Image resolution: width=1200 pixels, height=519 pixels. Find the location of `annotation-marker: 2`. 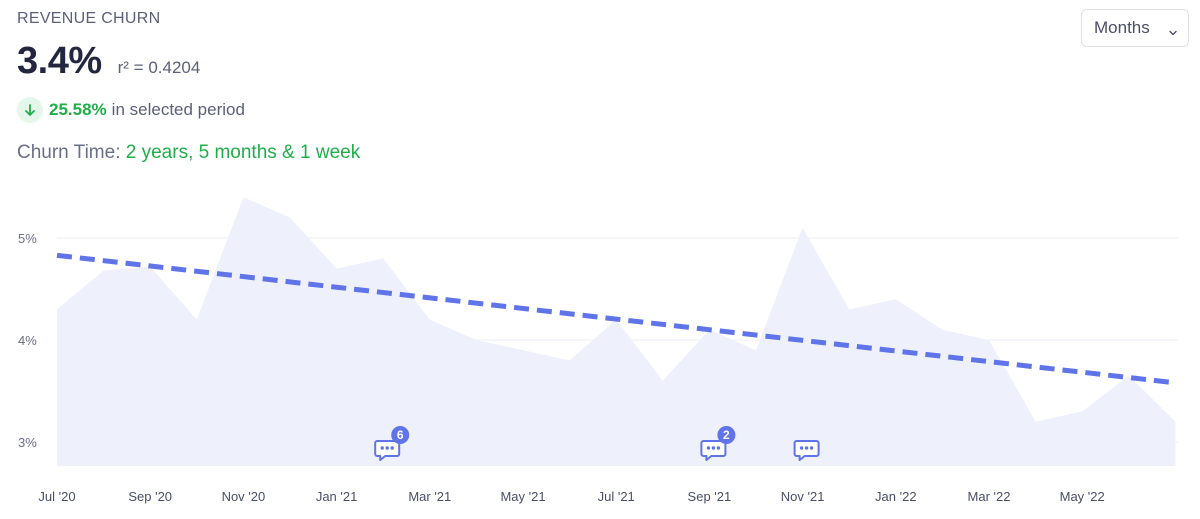

annotation-marker: 2 is located at coordinates (718, 443).